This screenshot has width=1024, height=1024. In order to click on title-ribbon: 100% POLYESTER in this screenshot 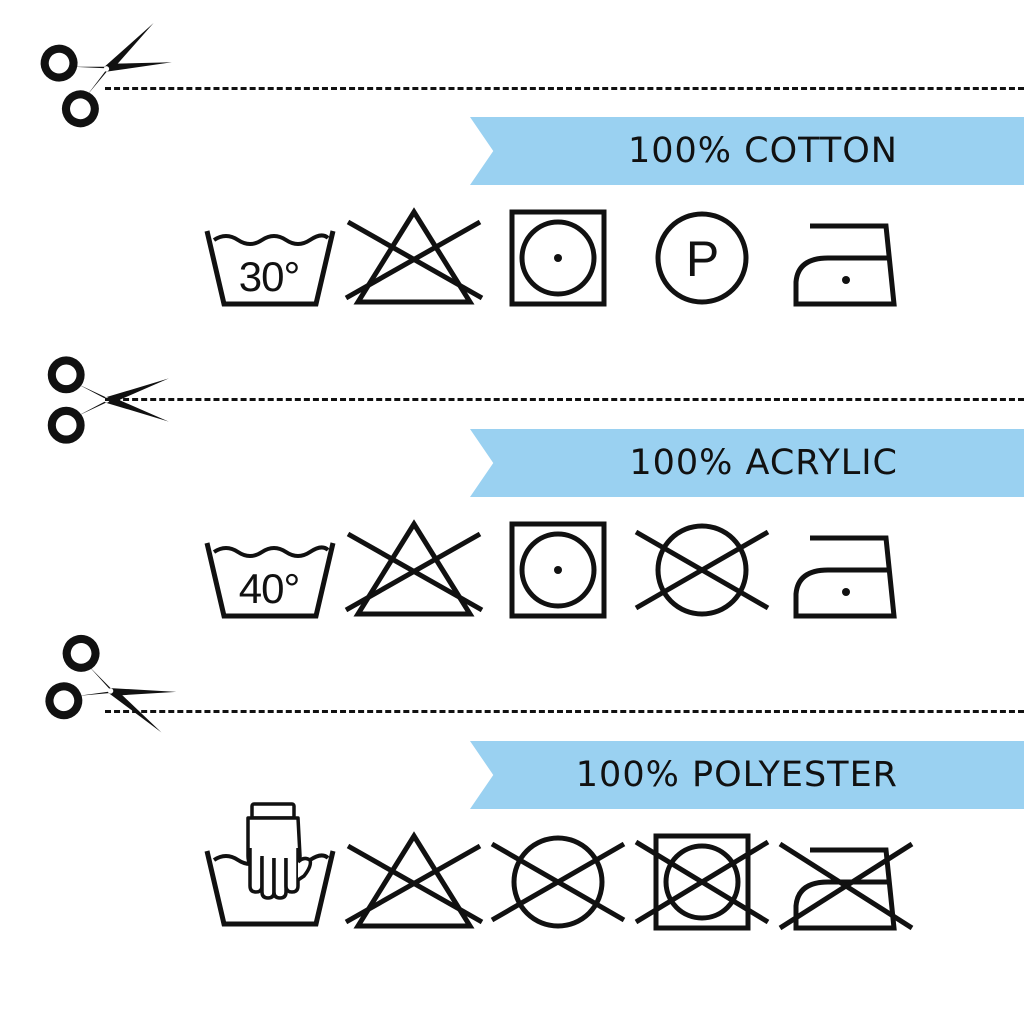, I will do `click(747, 775)`.